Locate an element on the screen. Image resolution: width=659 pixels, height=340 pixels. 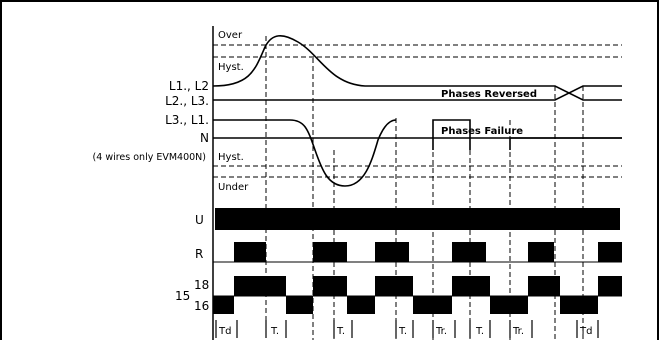
contact-16-label: 16 is located at coordinates (201, 306).